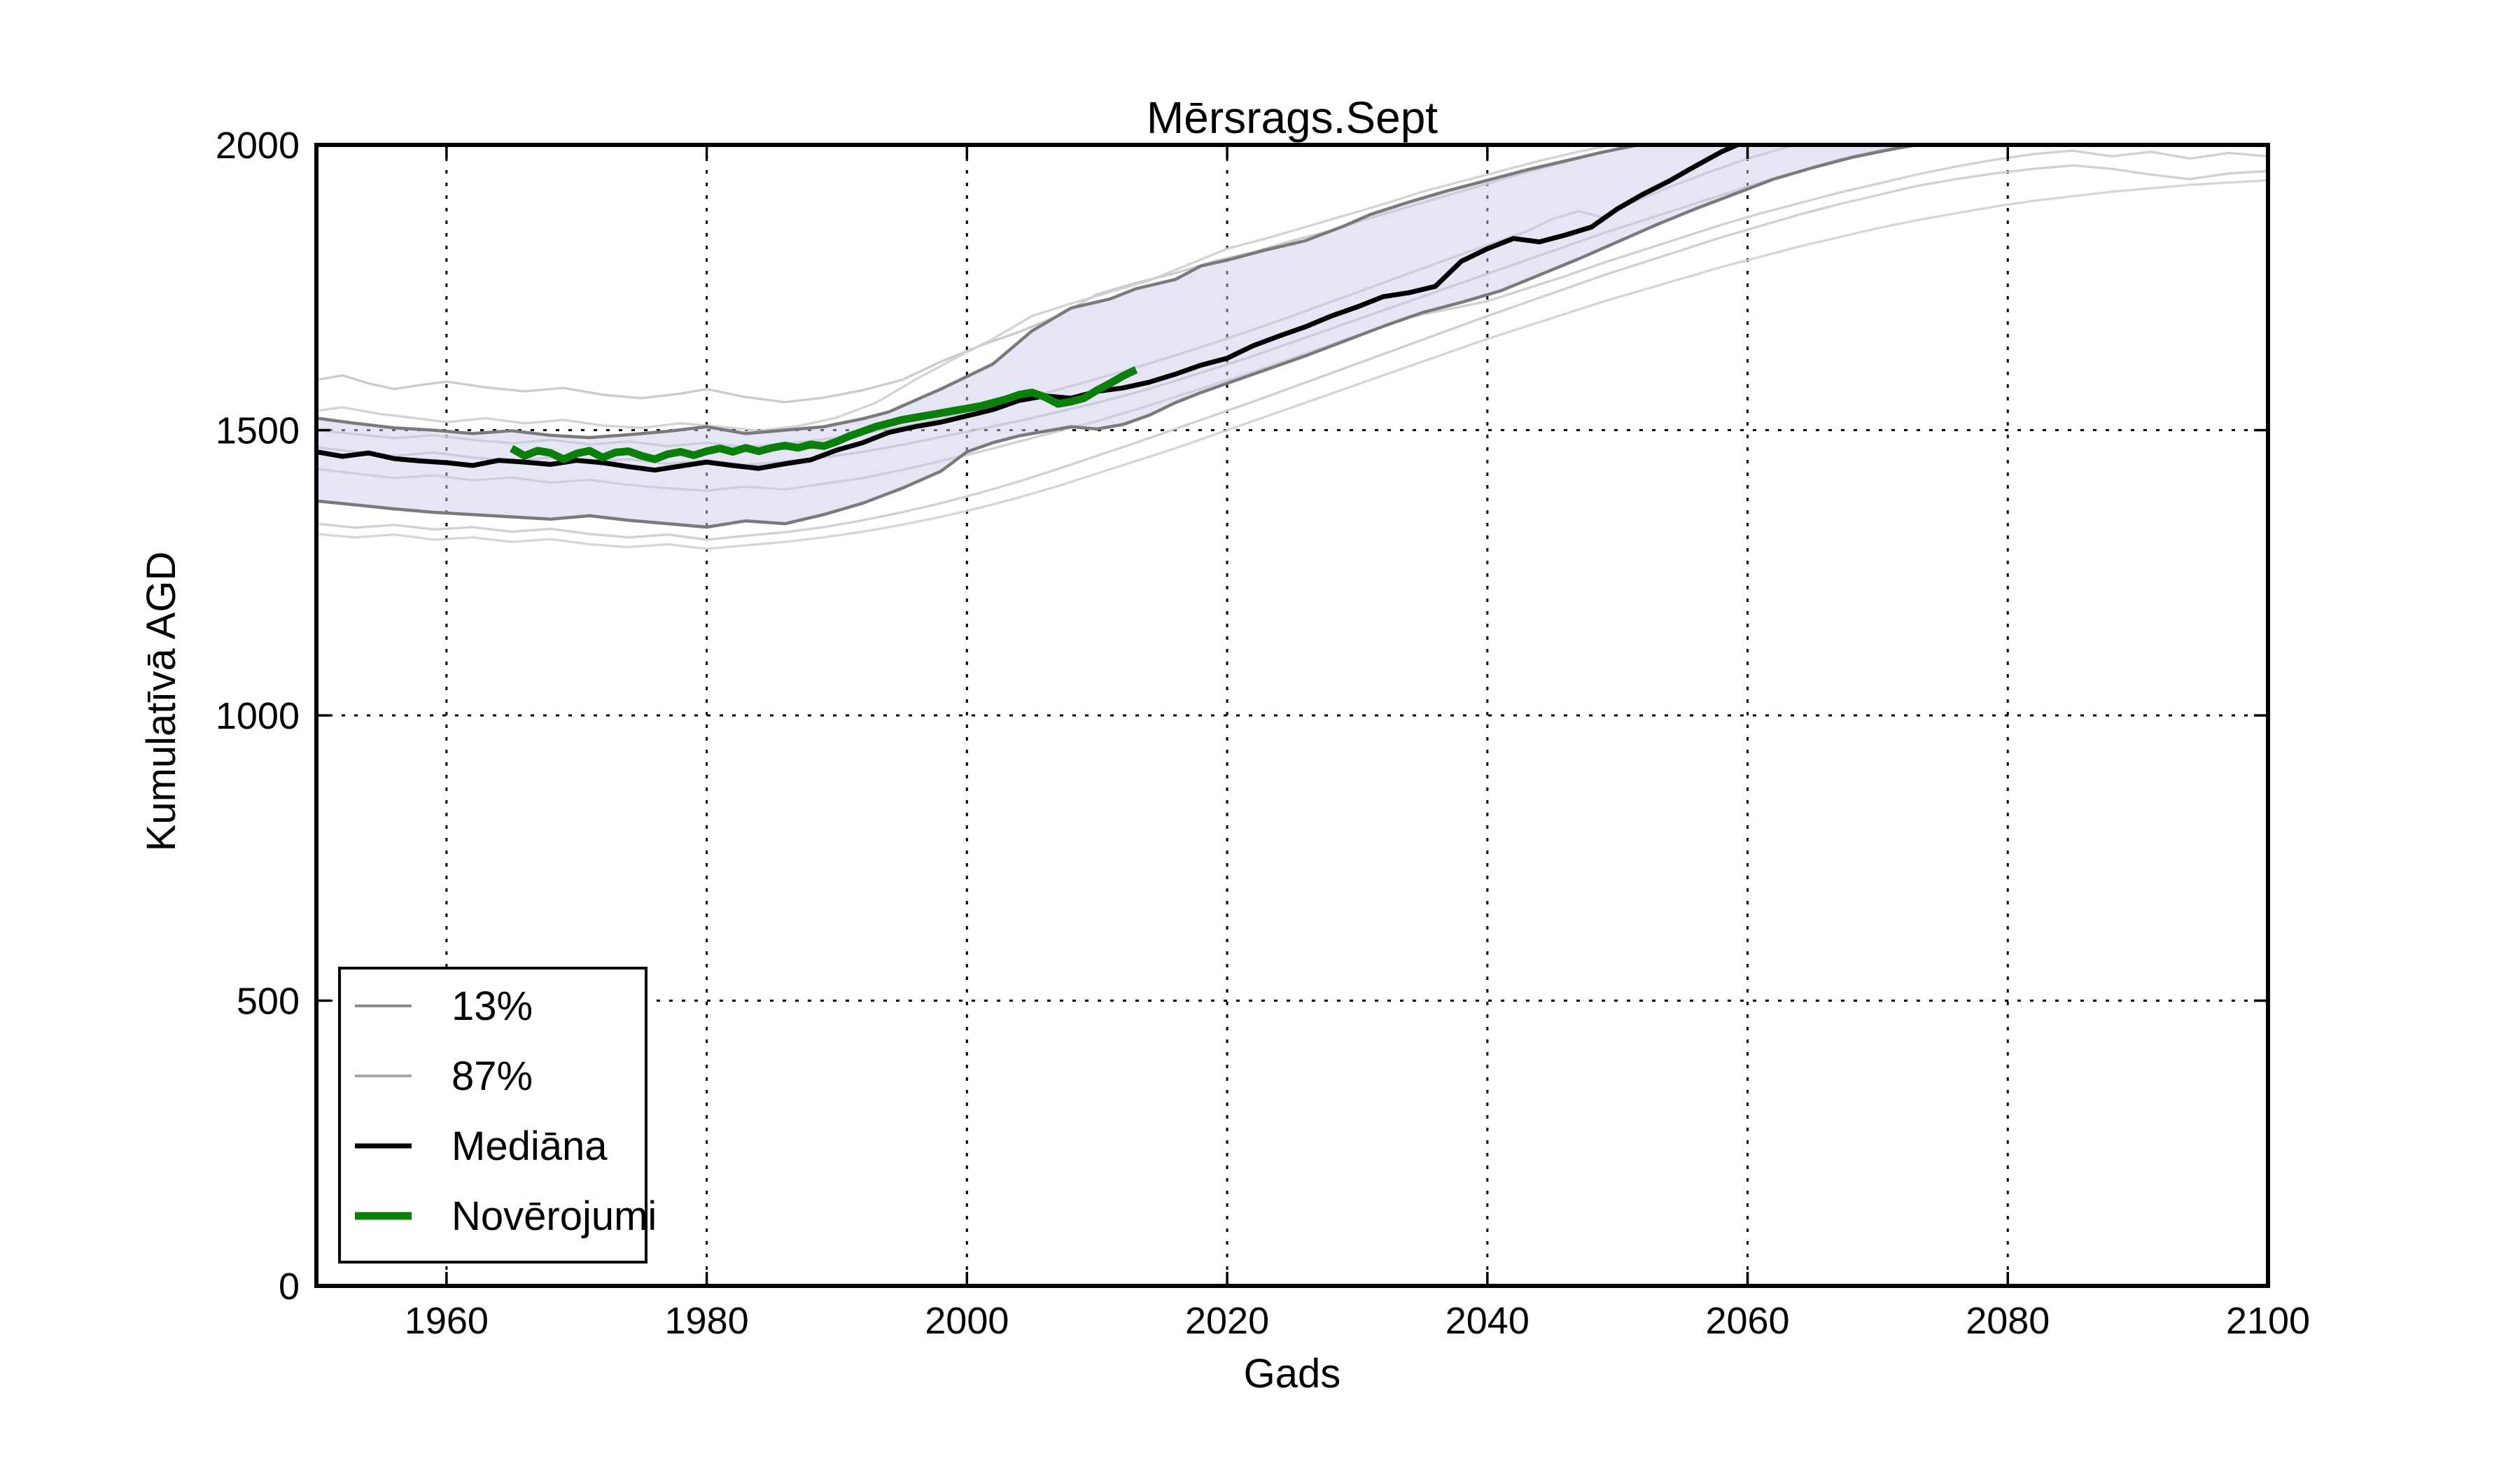  What do you see at coordinates (1292, 1373) in the screenshot?
I see `x-axis-label: Gads` at bounding box center [1292, 1373].